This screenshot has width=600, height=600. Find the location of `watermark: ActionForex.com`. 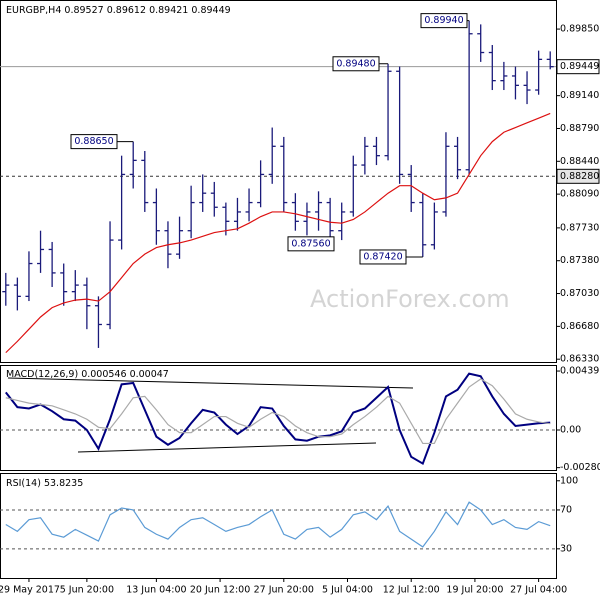

watermark: ActionForex.com is located at coordinates (410, 299).